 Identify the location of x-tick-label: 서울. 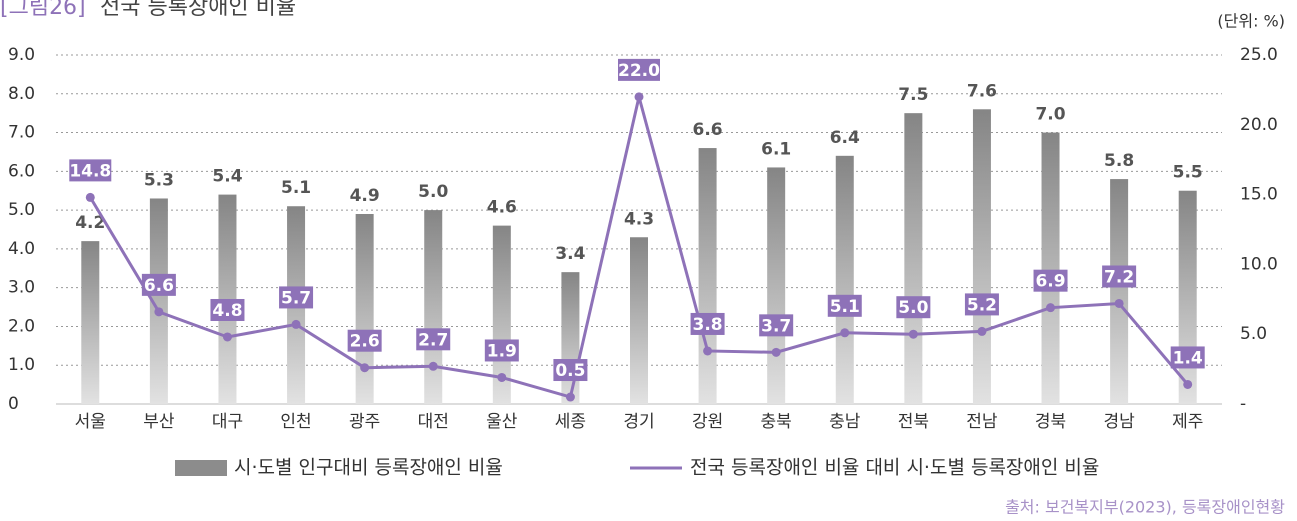
(90, 422).